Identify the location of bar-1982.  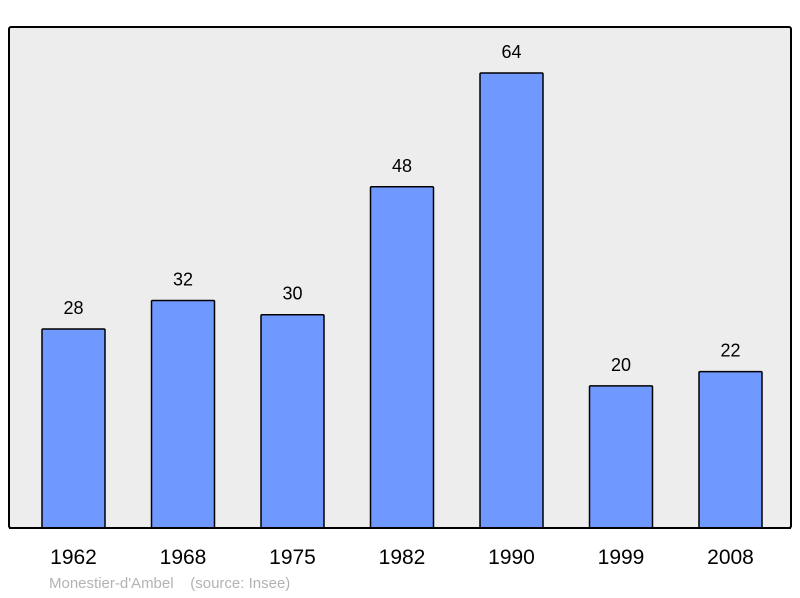
(402, 357).